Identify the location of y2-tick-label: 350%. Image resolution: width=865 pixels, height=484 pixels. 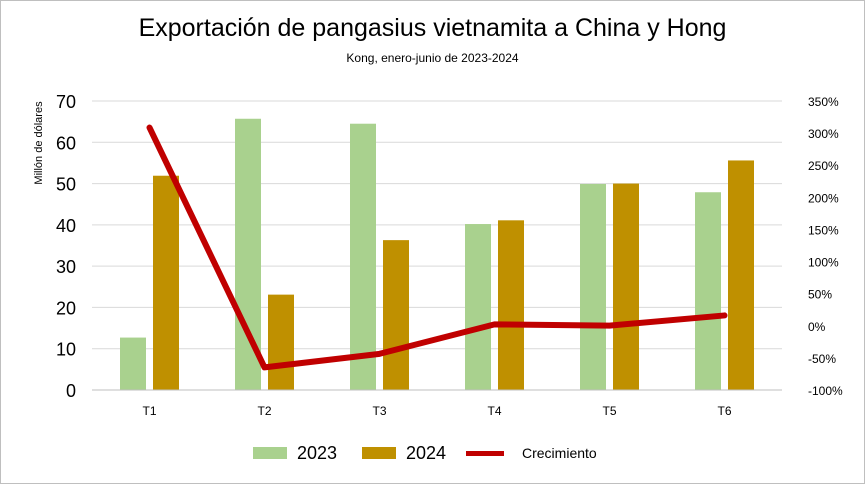
(823, 102).